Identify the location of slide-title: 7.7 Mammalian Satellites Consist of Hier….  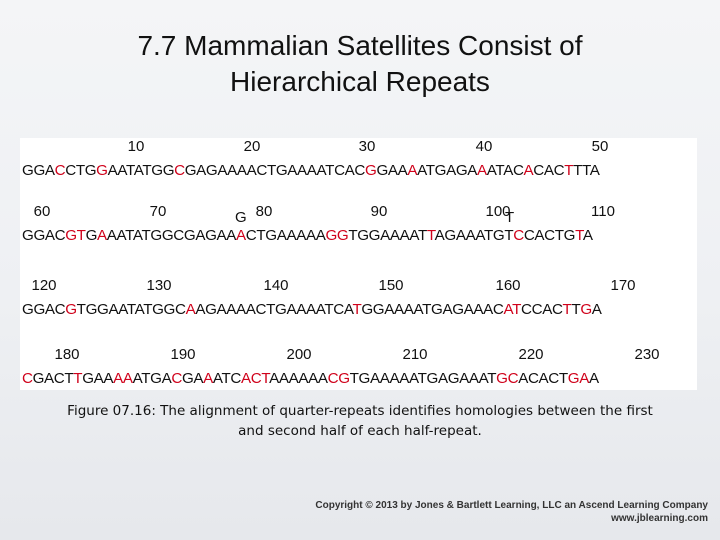
(360, 64).